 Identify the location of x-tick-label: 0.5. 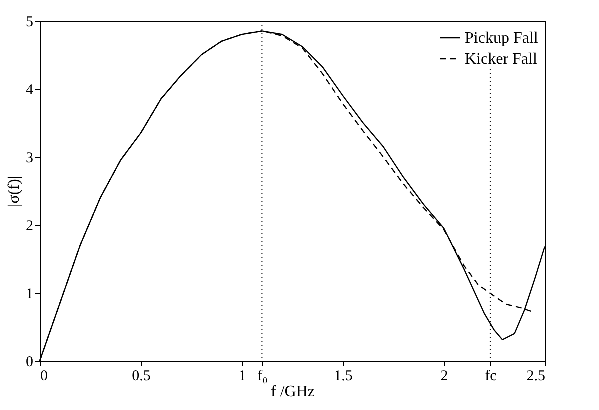
(141, 376).